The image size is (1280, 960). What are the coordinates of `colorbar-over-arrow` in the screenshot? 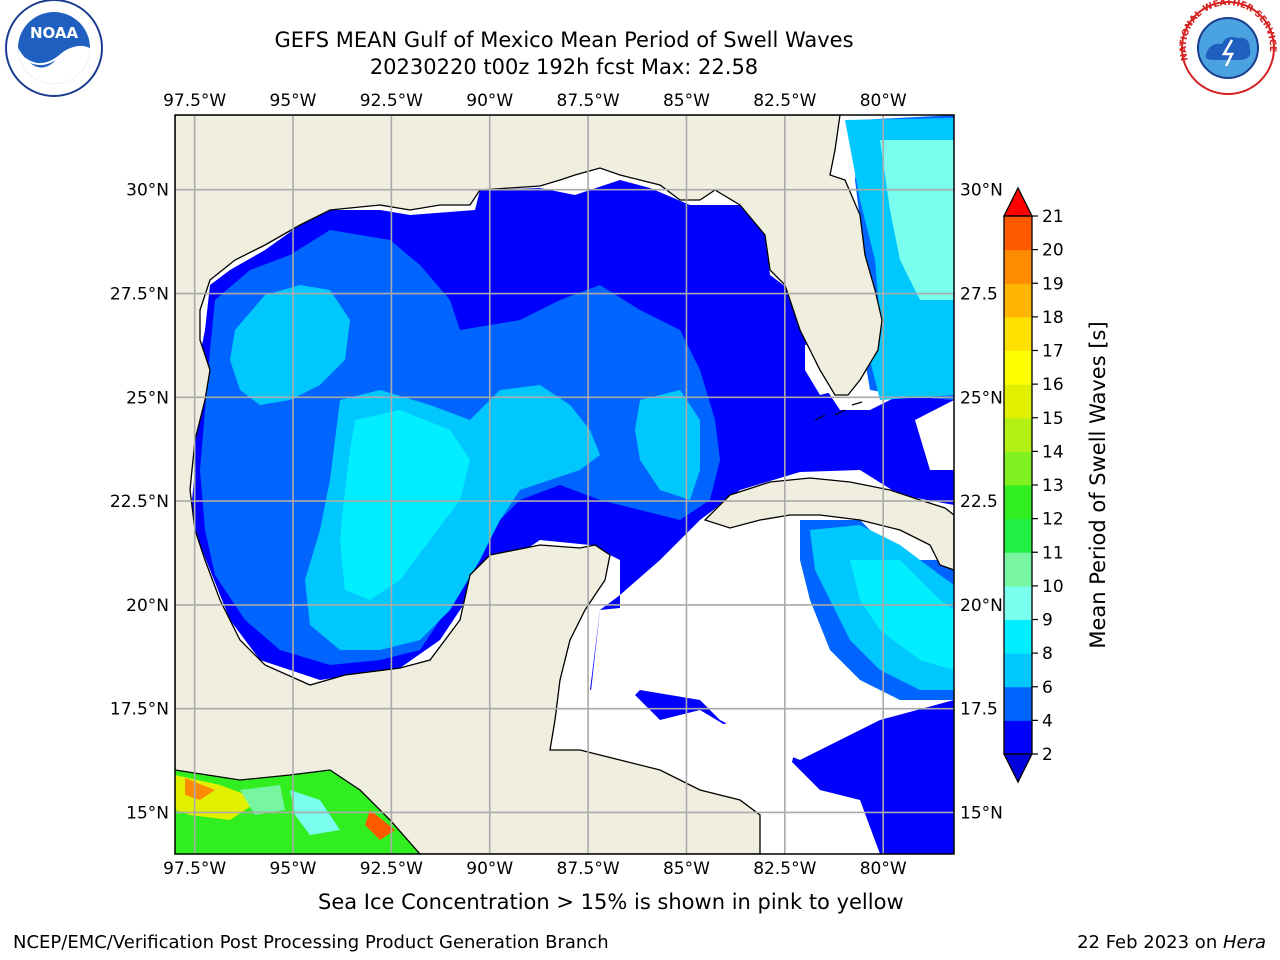 It's located at (1018, 201).